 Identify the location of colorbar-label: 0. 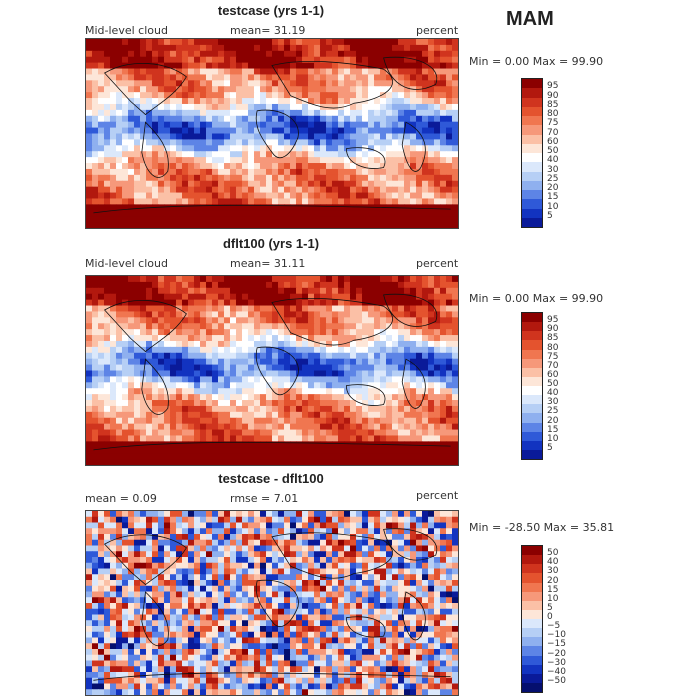
(550, 617).